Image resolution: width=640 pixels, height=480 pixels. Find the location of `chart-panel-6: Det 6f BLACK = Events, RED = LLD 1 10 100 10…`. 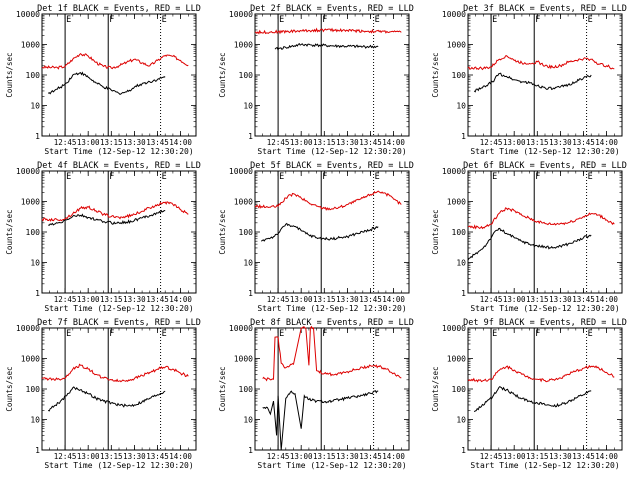

chart-panel-6: Det 6f BLACK = Events, RED = LLD 1 10 100 10… is located at coordinates (529, 237).